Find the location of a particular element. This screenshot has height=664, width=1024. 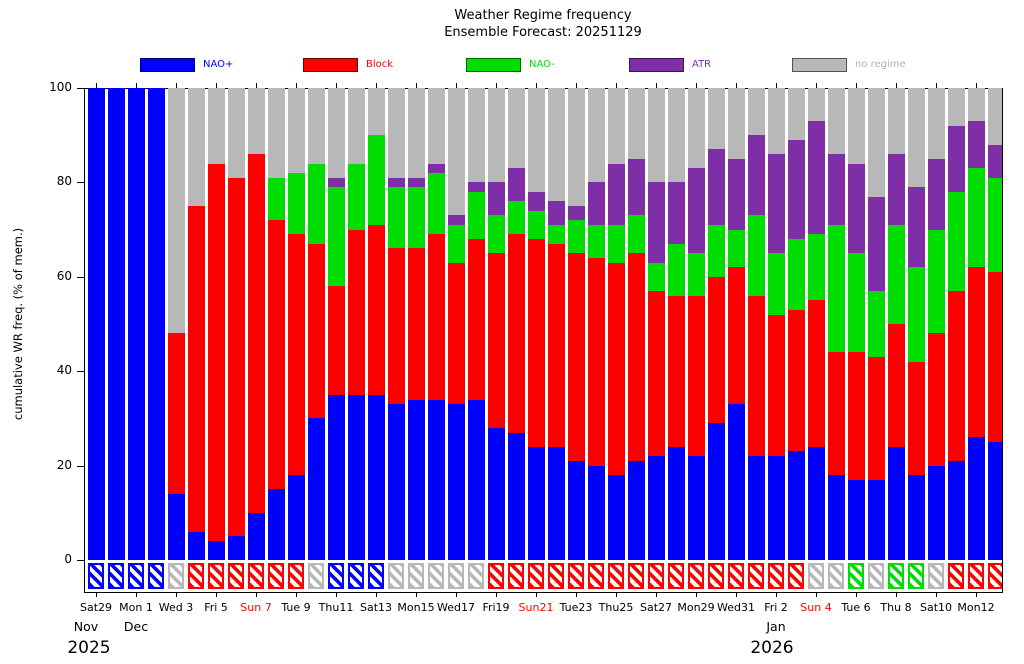

x-tick-label: Fri 5 is located at coordinates (216, 607).